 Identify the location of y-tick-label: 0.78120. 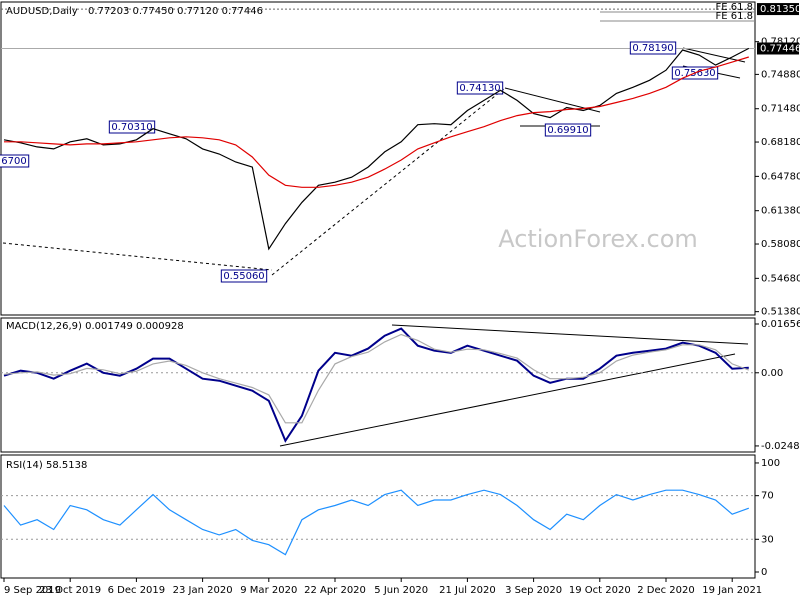
(780, 42).